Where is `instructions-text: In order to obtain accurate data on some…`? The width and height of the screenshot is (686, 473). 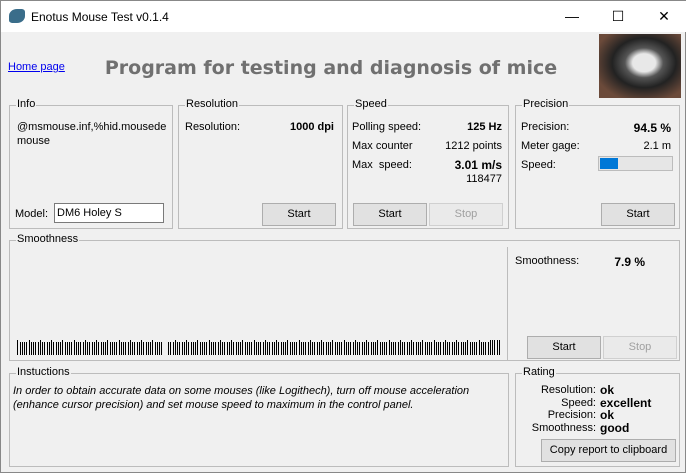 instructions-text: In order to obtain accurate data on some… is located at coordinates (241, 398).